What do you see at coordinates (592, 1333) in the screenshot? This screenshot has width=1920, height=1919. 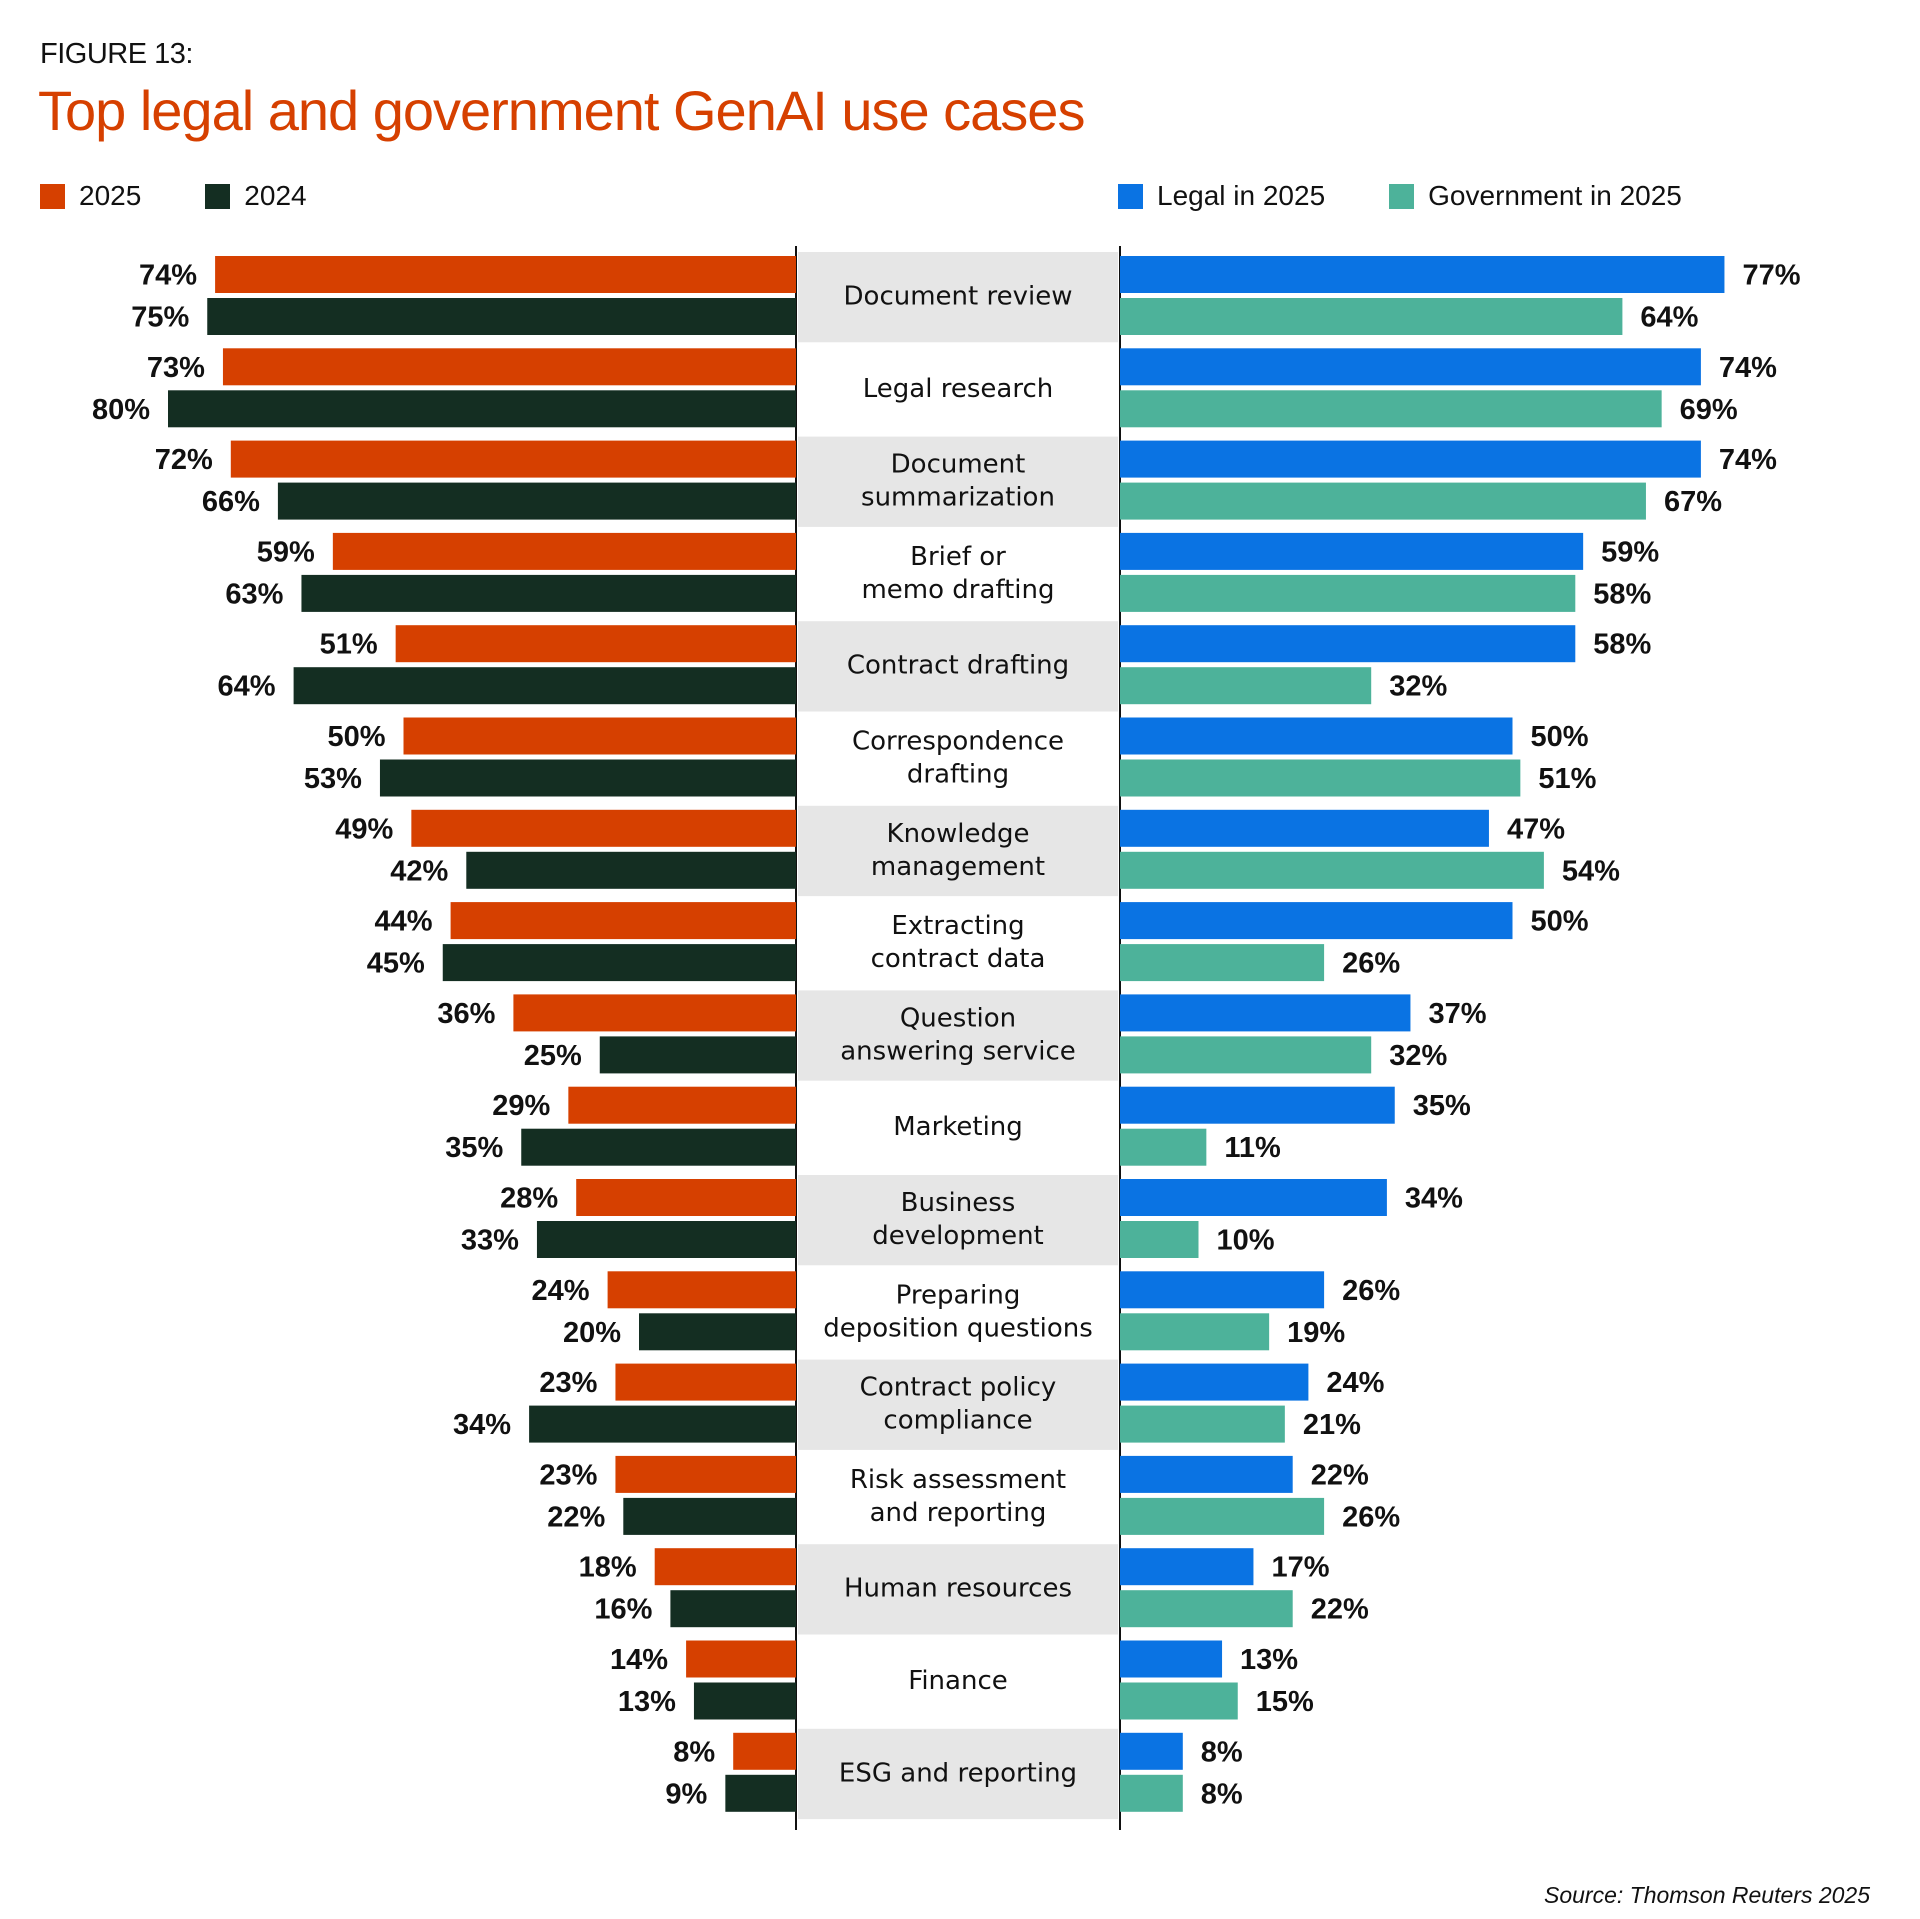 I see `value-label: 20%` at bounding box center [592, 1333].